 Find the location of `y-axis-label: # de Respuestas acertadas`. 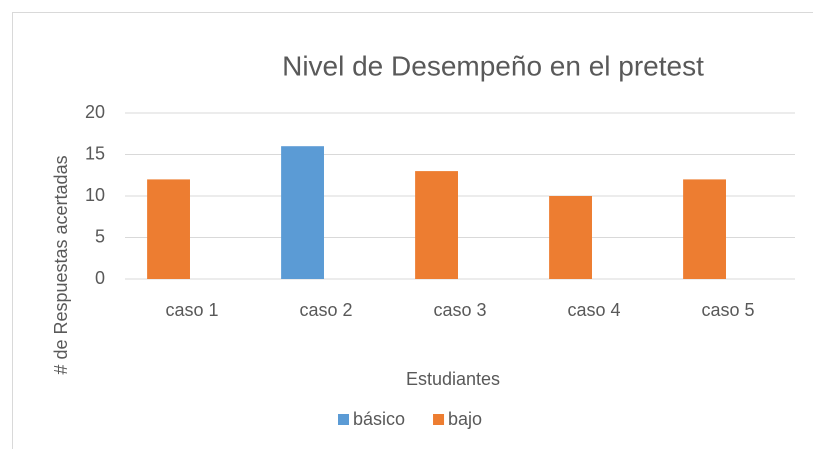

y-axis-label: # de Respuestas acertadas is located at coordinates (61, 264).